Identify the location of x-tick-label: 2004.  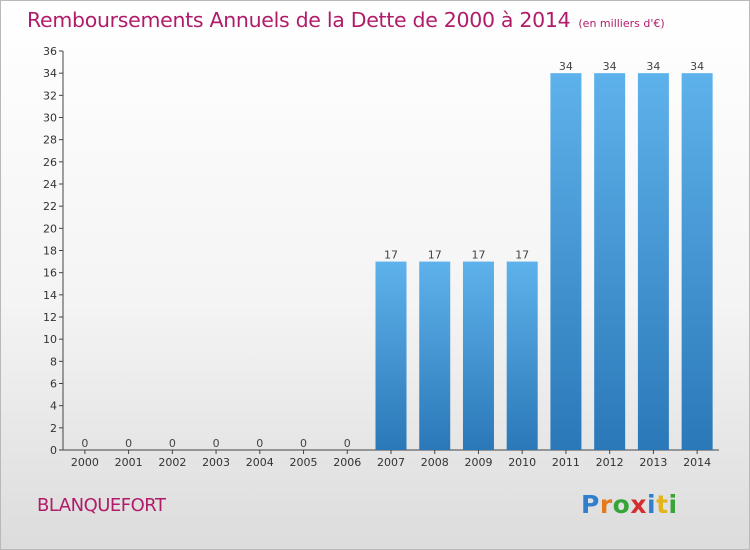
(260, 462).